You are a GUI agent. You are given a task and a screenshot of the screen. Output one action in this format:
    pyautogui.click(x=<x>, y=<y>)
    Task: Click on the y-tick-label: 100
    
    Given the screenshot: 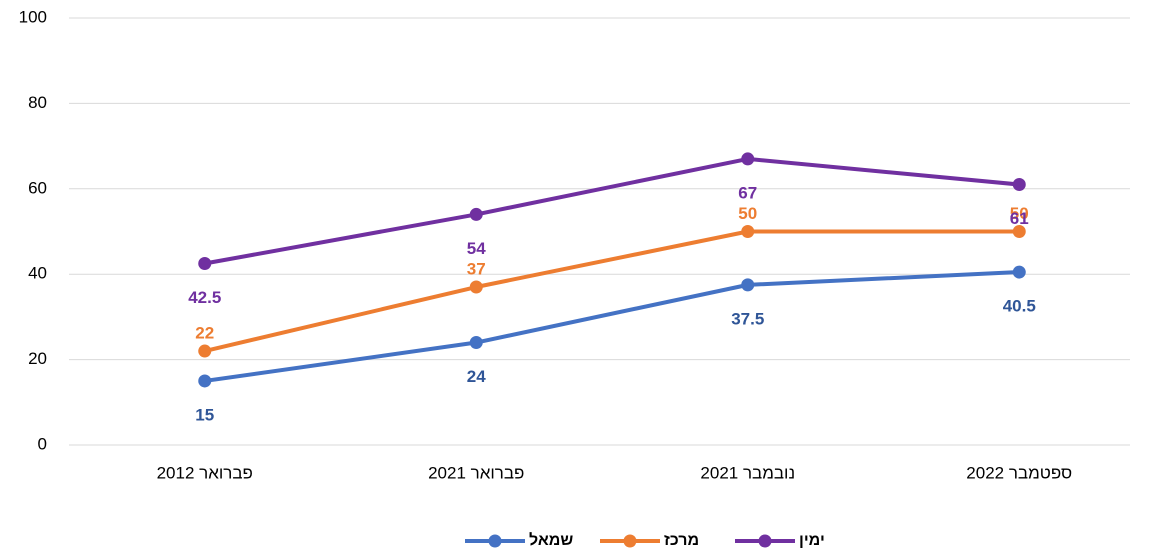 What is the action you would take?
    pyautogui.click(x=33, y=16)
    